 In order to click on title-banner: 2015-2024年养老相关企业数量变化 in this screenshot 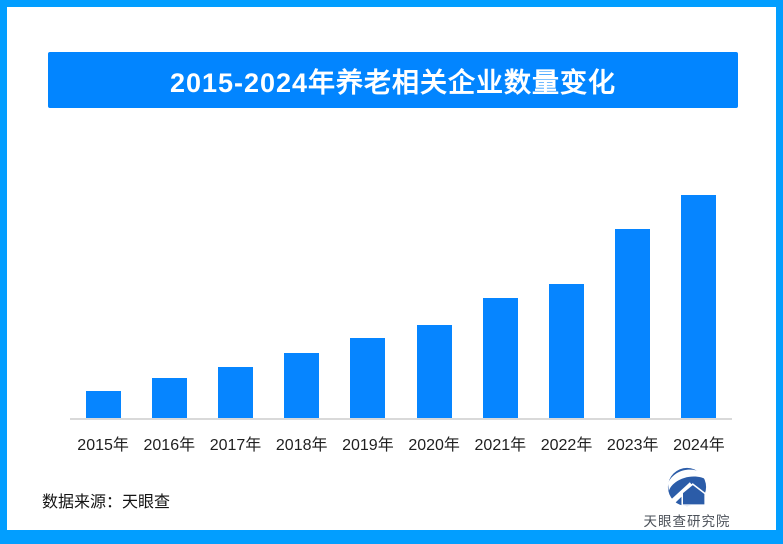, I will do `click(393, 80)`.